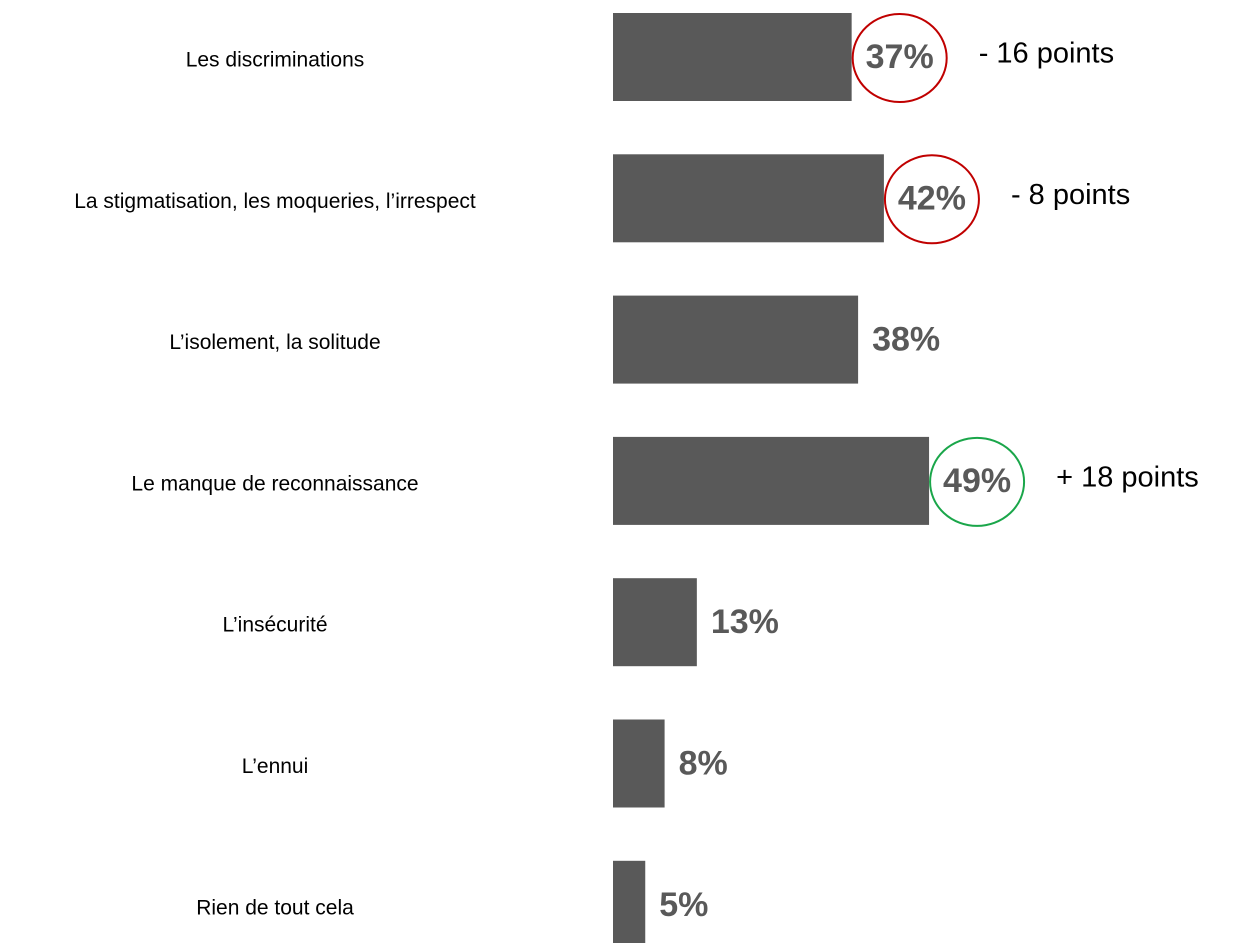 Image resolution: width=1248 pixels, height=943 pixels. I want to click on annotation: + 18 points, so click(1127, 478).